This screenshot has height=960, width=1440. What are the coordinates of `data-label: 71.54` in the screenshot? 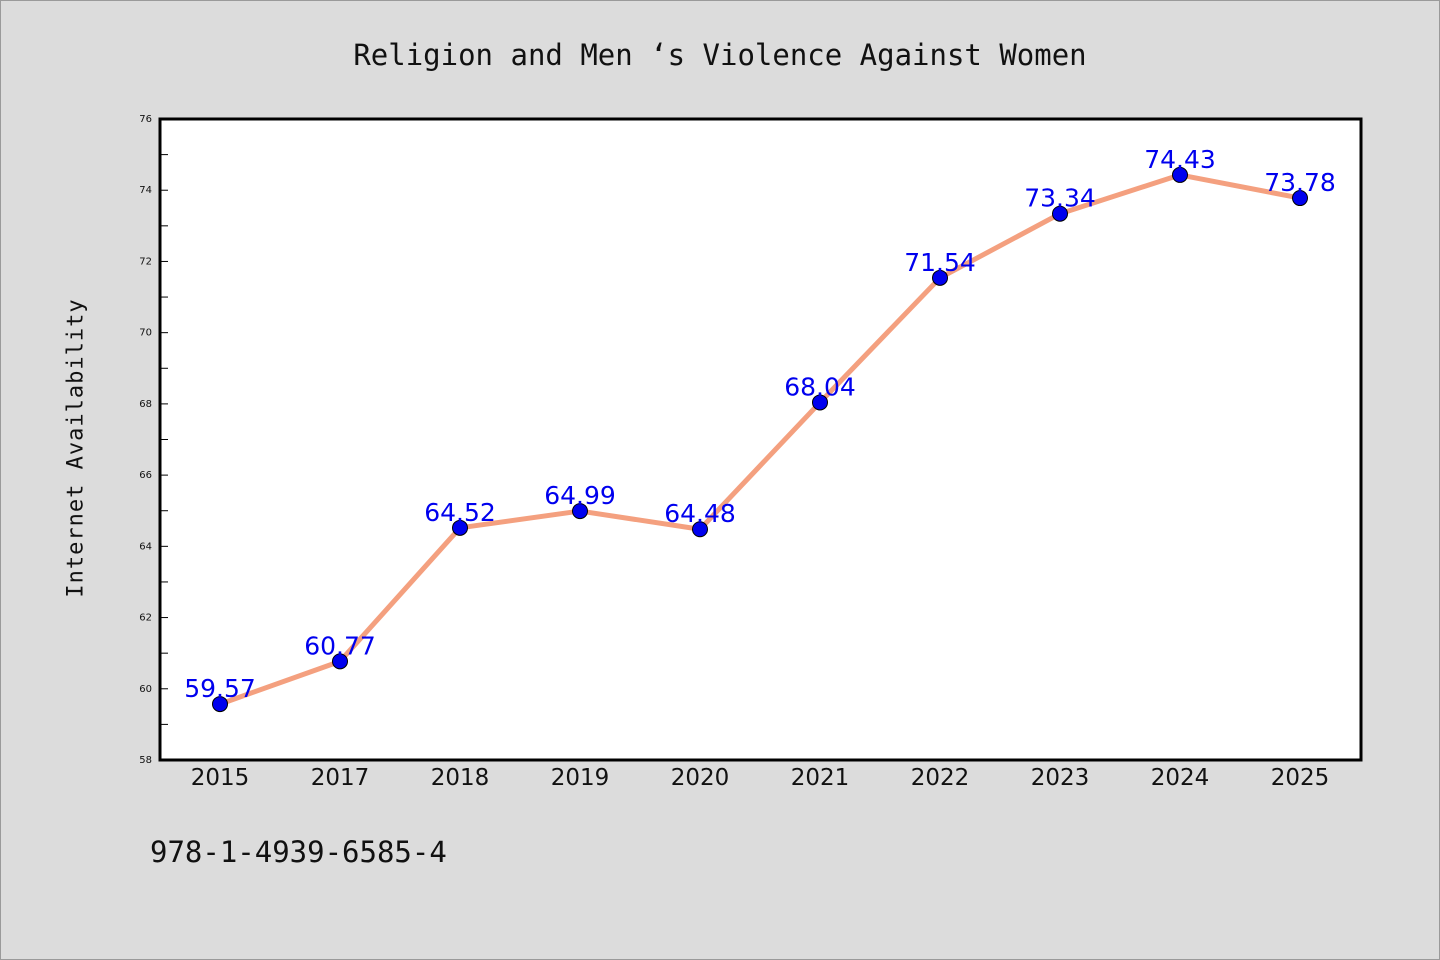 It's located at (940, 262).